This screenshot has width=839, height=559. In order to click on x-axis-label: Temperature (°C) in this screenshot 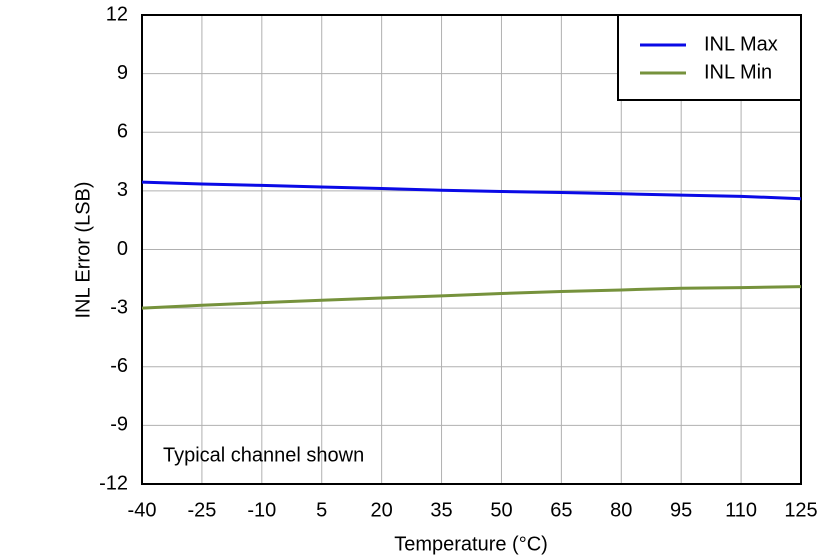, I will do `click(471, 544)`.